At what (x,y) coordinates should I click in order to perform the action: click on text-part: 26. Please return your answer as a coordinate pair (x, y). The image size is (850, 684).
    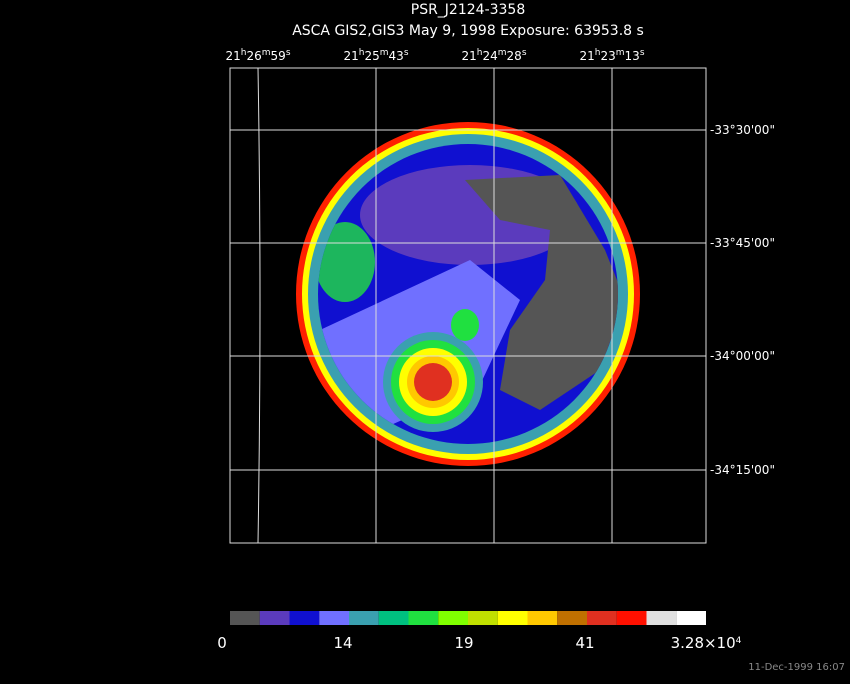
    Looking at the image, I should click on (253, 56).